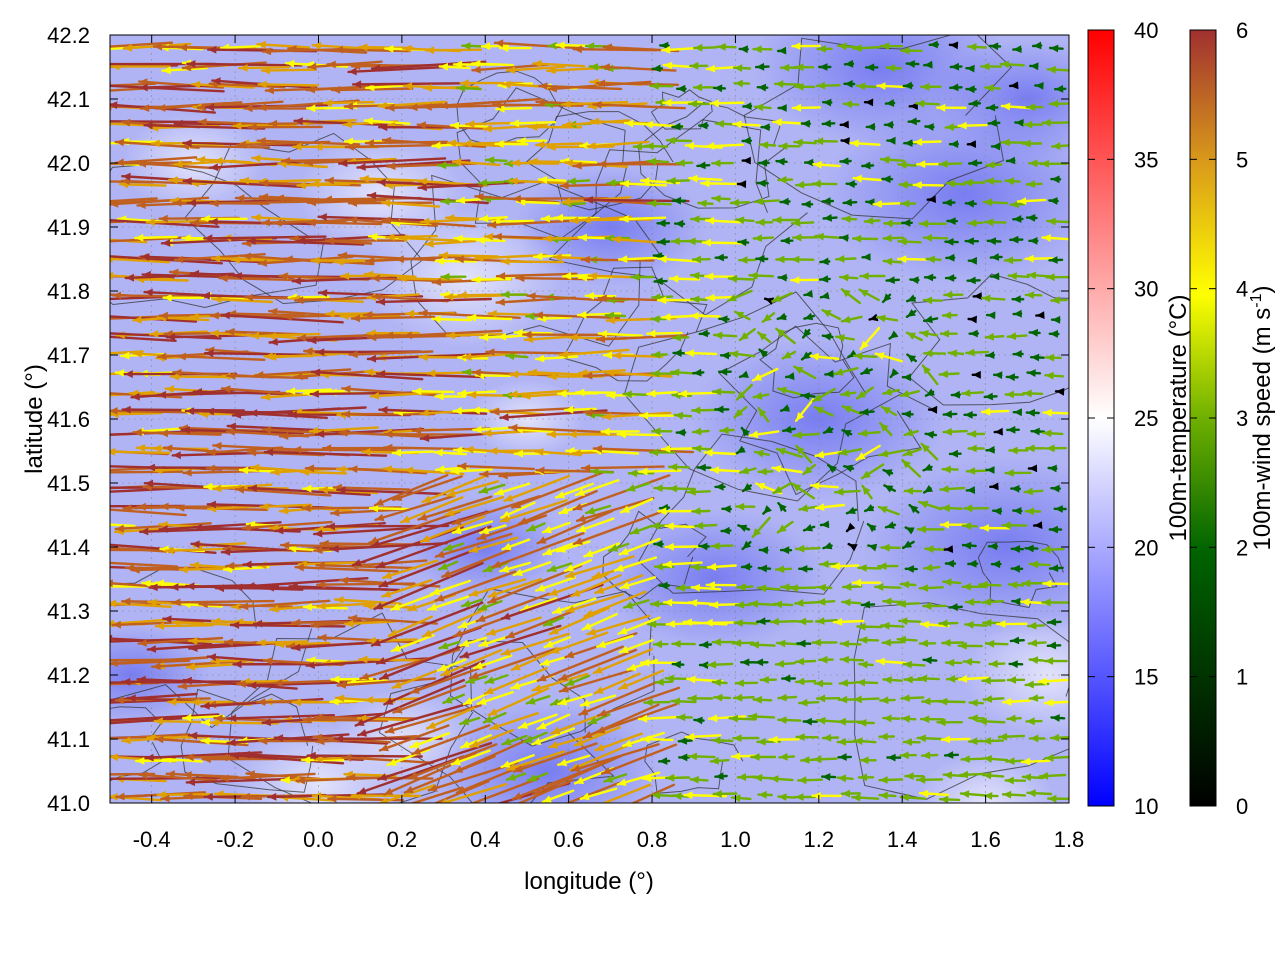 The height and width of the screenshot is (960, 1280). Describe the element at coordinates (1146, 677) in the screenshot. I see `colorbar-tick-label: 15` at that location.